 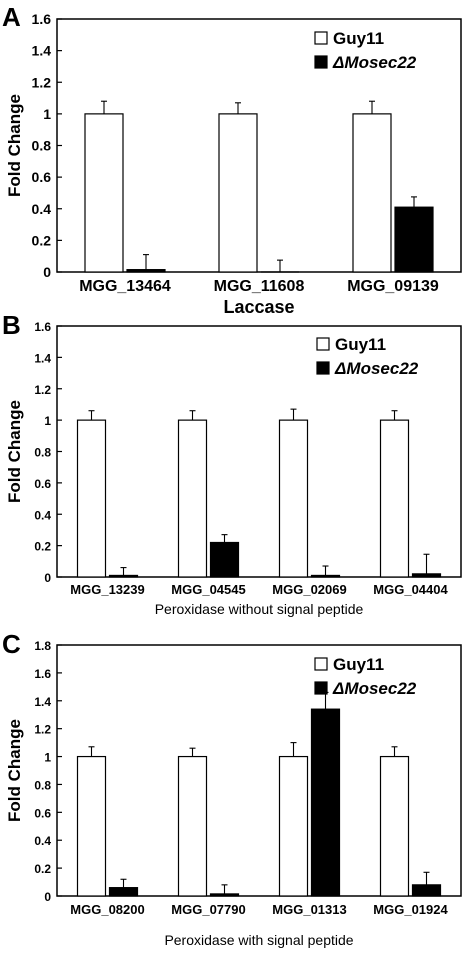 What do you see at coordinates (42, 674) in the screenshot?
I see `panel-c-y-tick-label: 1.6` at bounding box center [42, 674].